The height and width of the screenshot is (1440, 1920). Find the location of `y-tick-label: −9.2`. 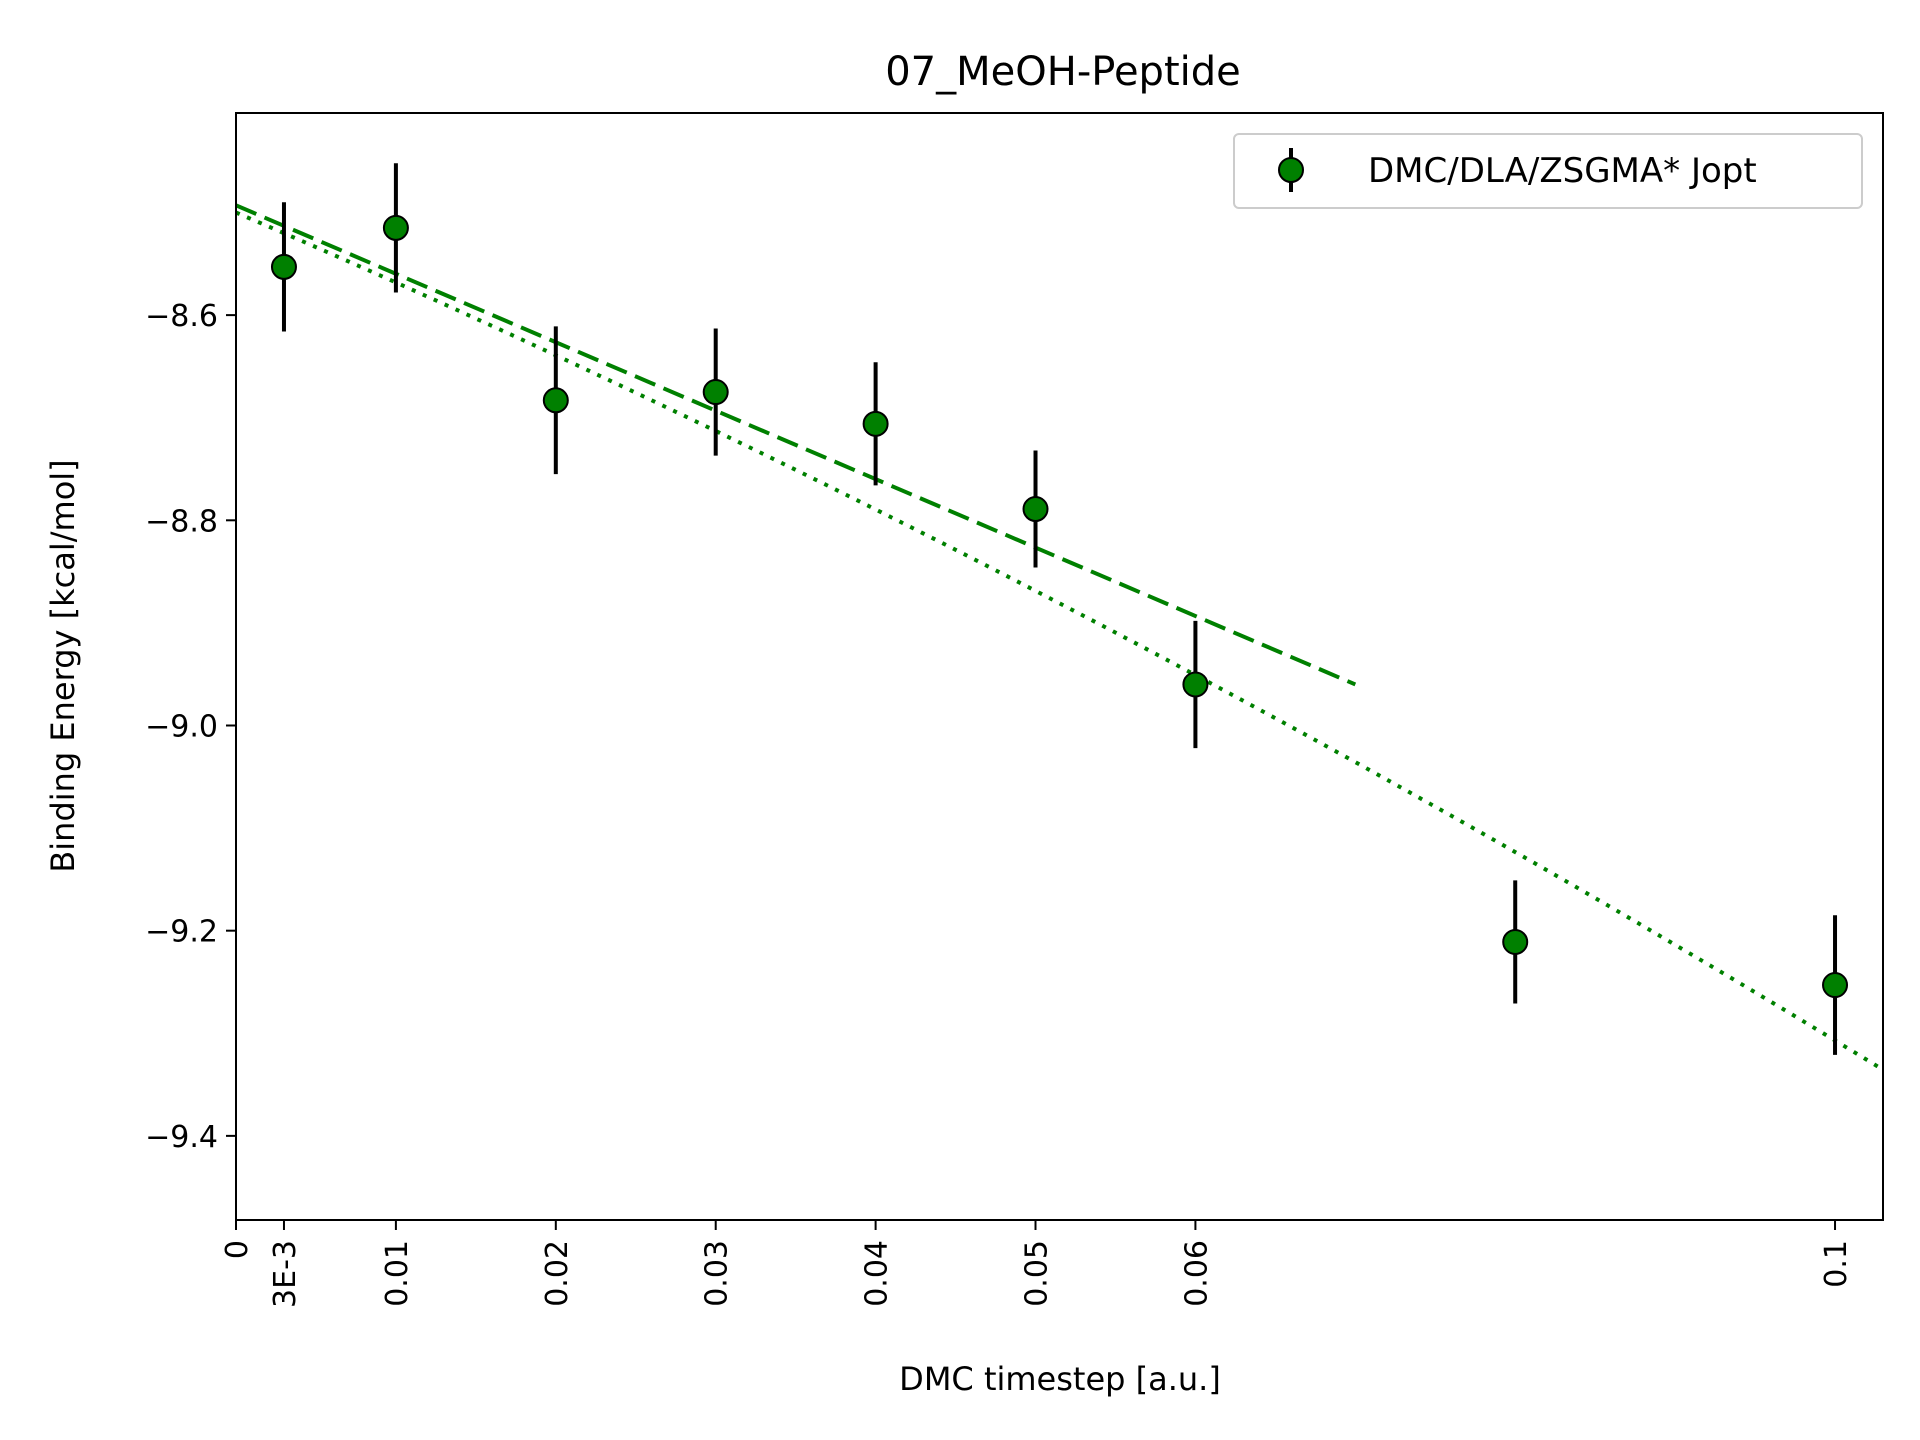

y-tick-label: −9.2 is located at coordinates (181, 932).